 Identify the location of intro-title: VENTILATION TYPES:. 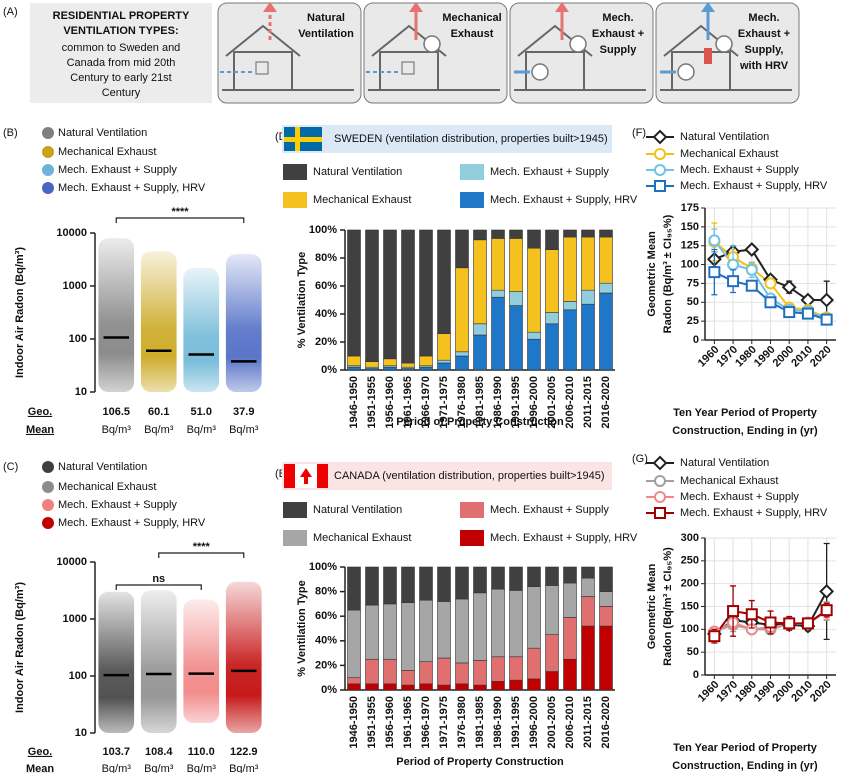
(120, 31).